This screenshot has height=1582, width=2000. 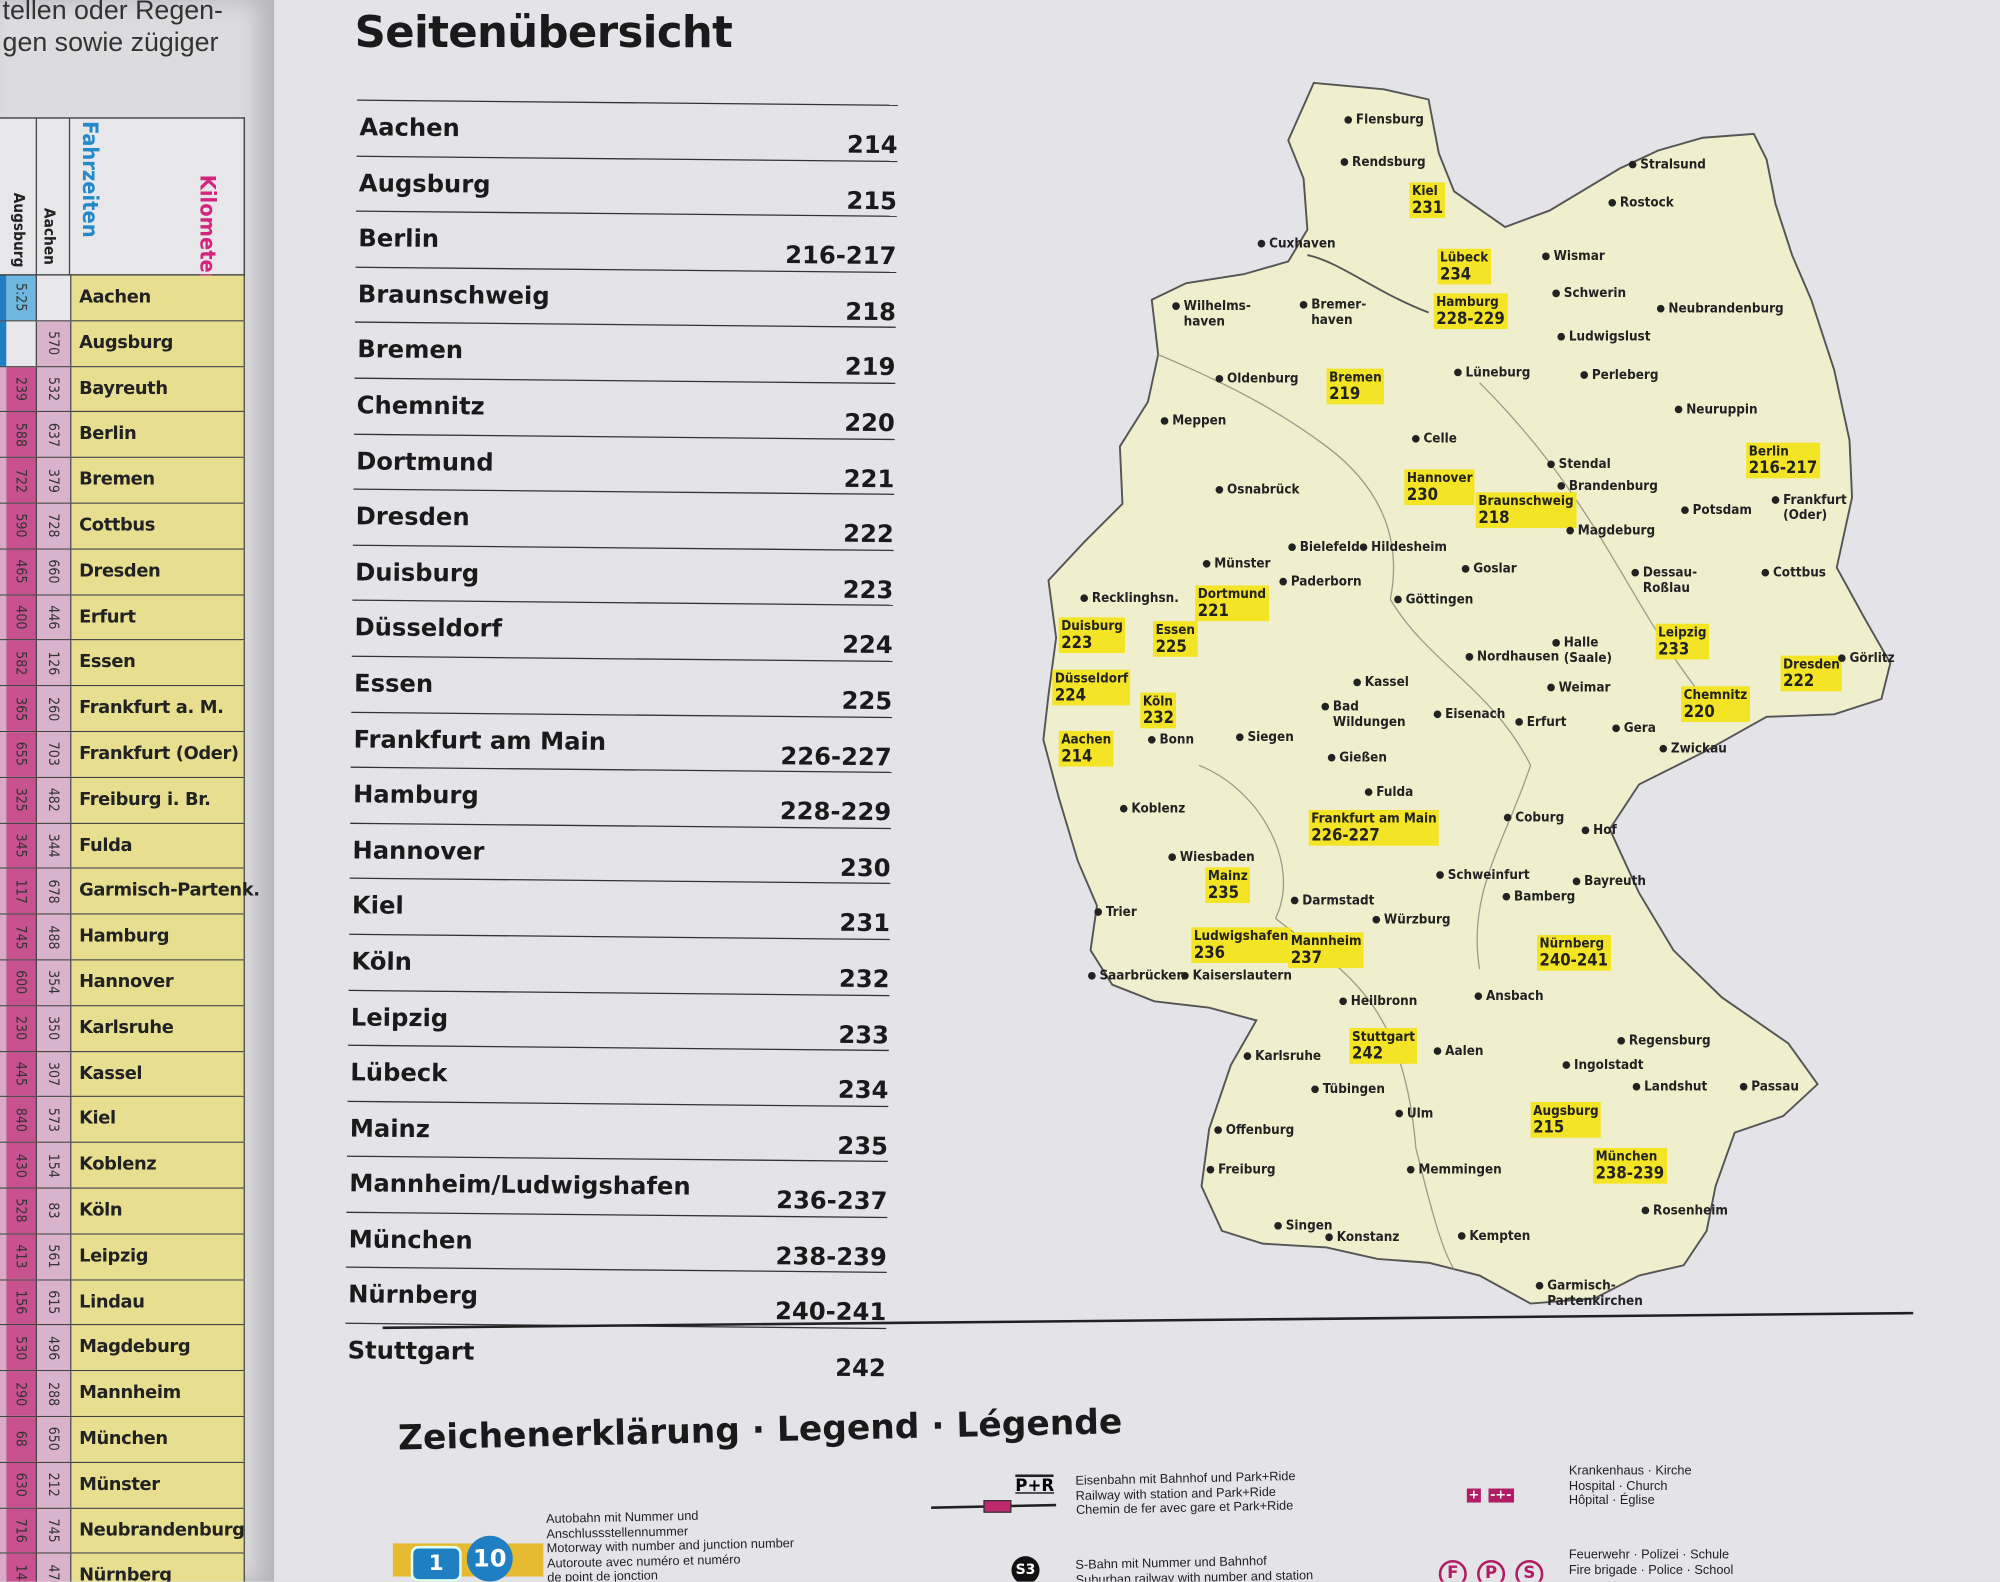 What do you see at coordinates (1682, 641) in the screenshot?
I see `featured-city-label: Leipzig 233` at bounding box center [1682, 641].